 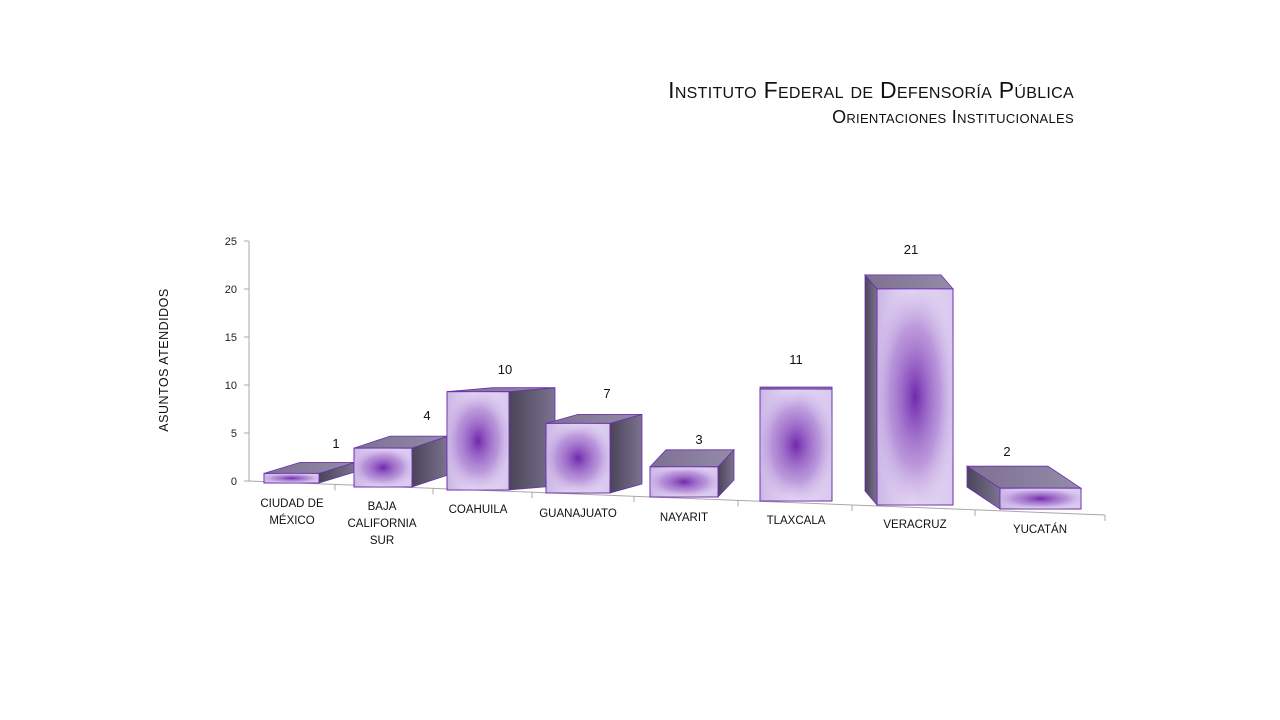 I want to click on x-tick-label: COAHUILA, so click(x=478, y=510).